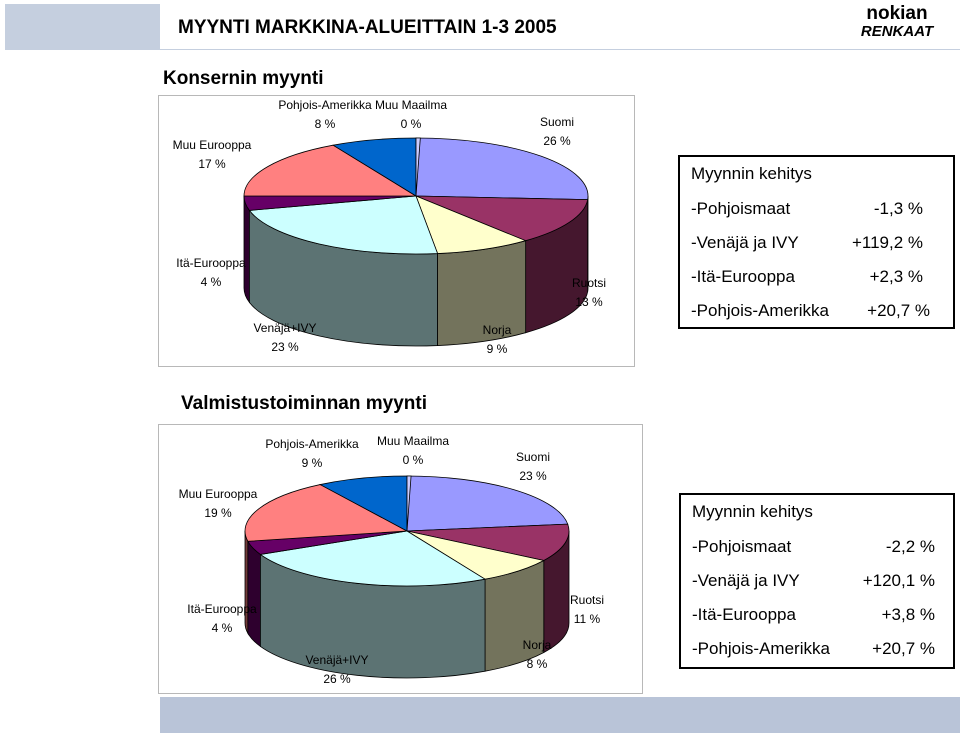 Image resolution: width=960 pixels, height=733 pixels. What do you see at coordinates (898, 208) in the screenshot?
I see `kehitys-row-value: -1,3 %` at bounding box center [898, 208].